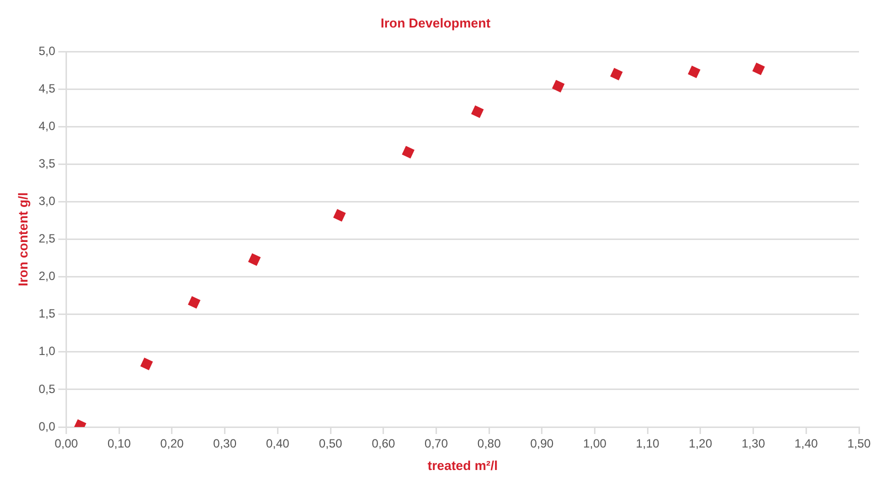  Describe the element at coordinates (463, 465) in the screenshot. I see `x-axis-title: treated m²/l` at that location.